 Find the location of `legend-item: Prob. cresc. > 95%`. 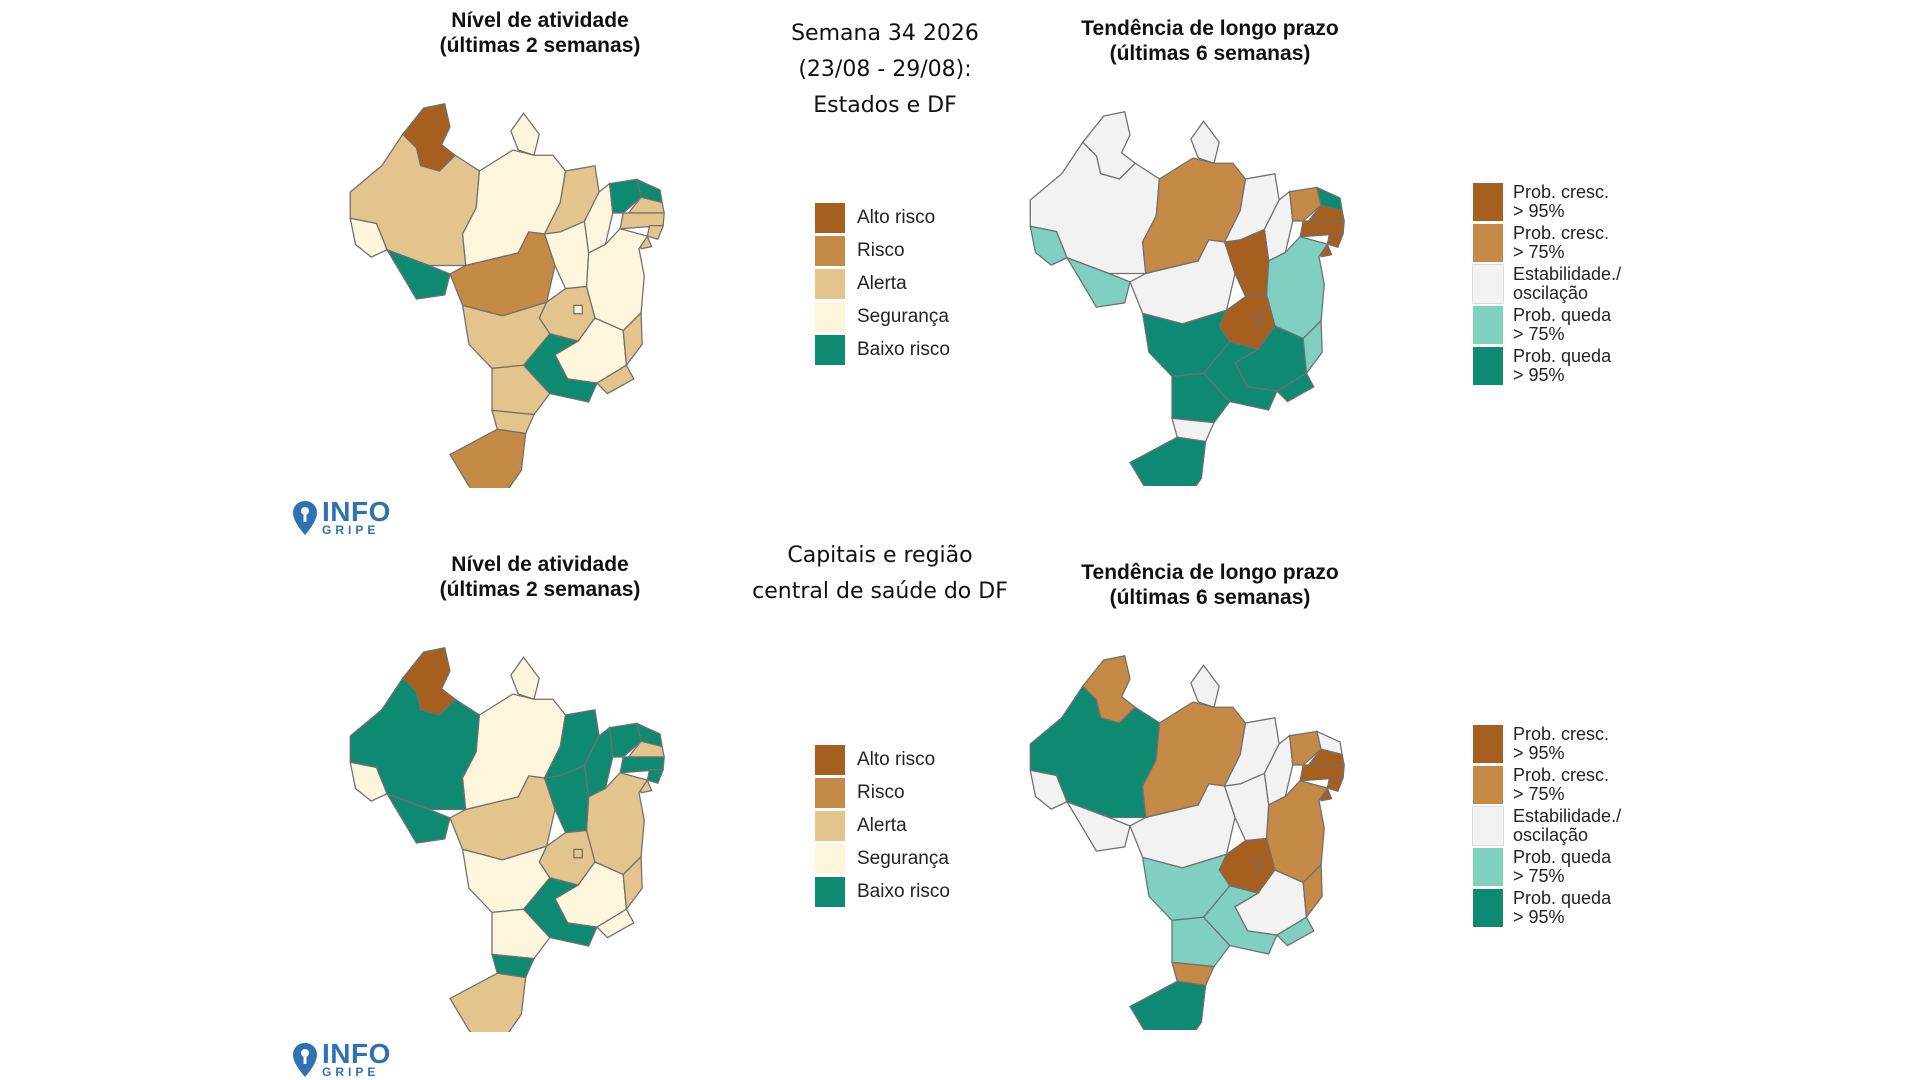

legend-item: Prob. cresc. > 95% is located at coordinates (1541, 202).